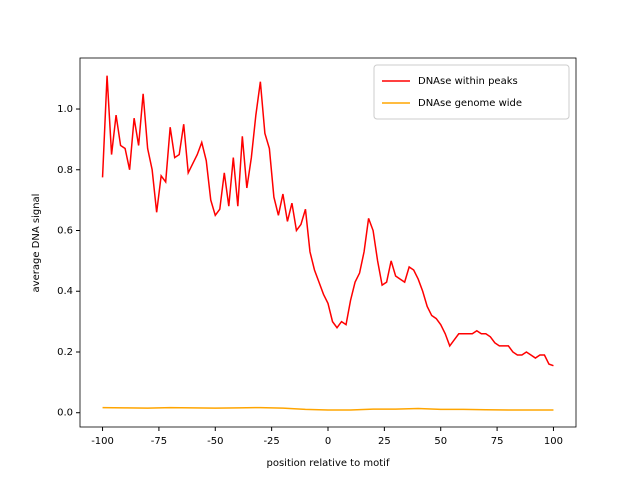 This screenshot has width=640, height=484. What do you see at coordinates (65, 291) in the screenshot?
I see `y-tick-label: 0.4` at bounding box center [65, 291].